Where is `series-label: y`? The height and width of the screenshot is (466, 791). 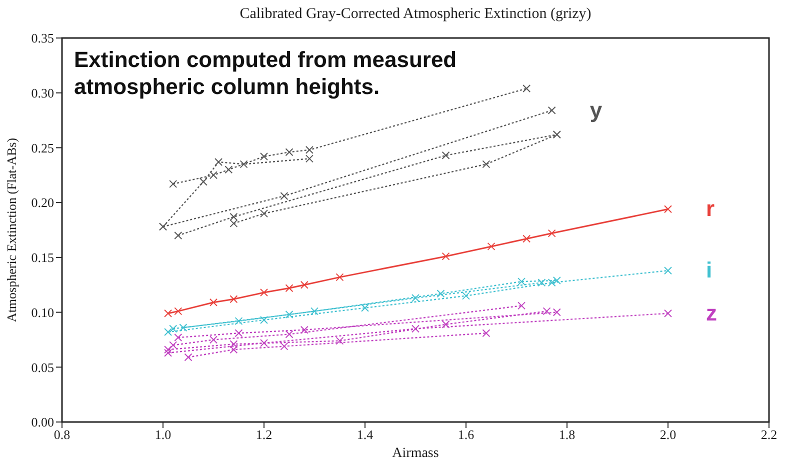
series-label: y is located at coordinates (596, 109).